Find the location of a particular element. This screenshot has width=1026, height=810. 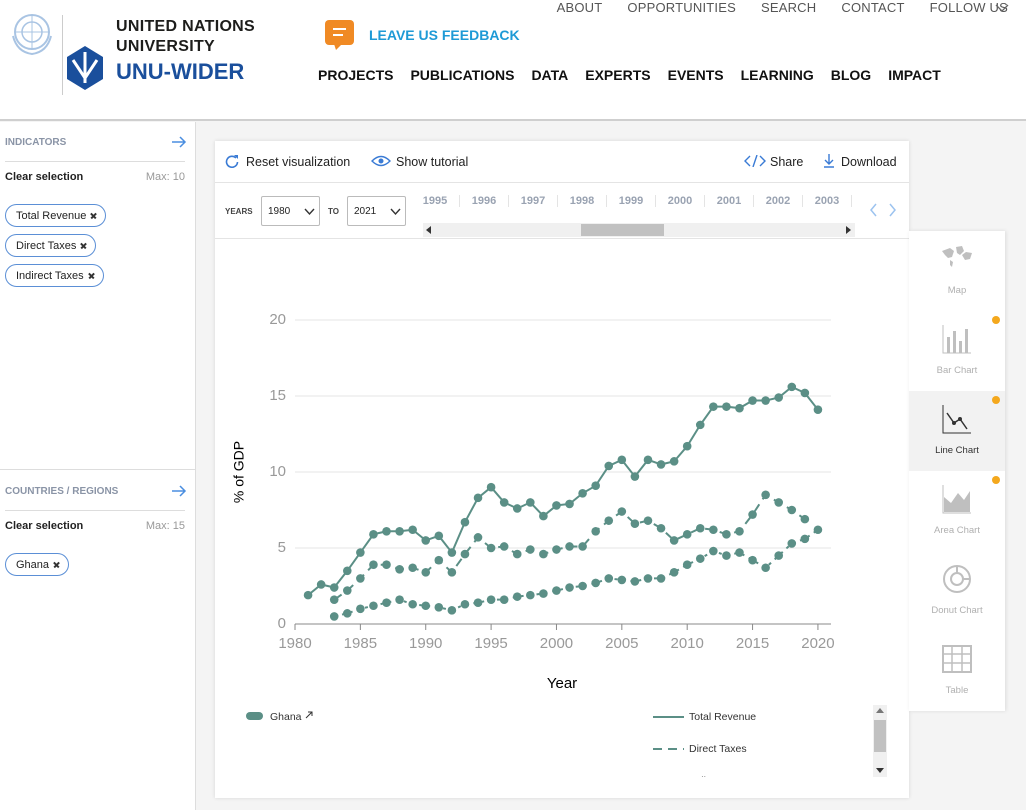

timeline-year: 1998 is located at coordinates (582, 201).